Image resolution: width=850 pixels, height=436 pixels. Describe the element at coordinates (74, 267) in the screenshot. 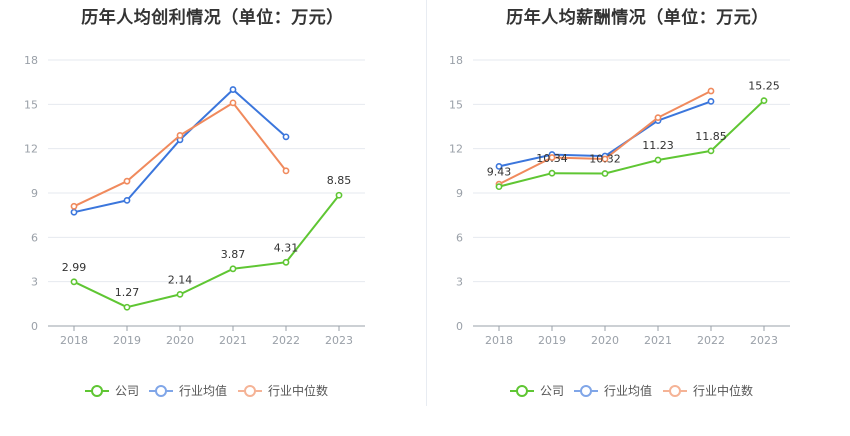

I see `data-label: 2.99` at that location.